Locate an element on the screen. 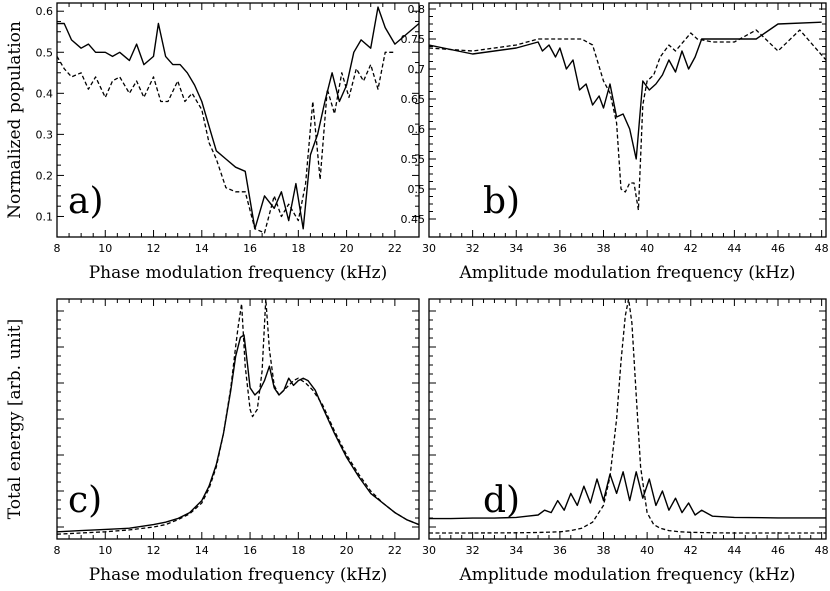  panel-a-series-dashed is located at coordinates (226, 142).